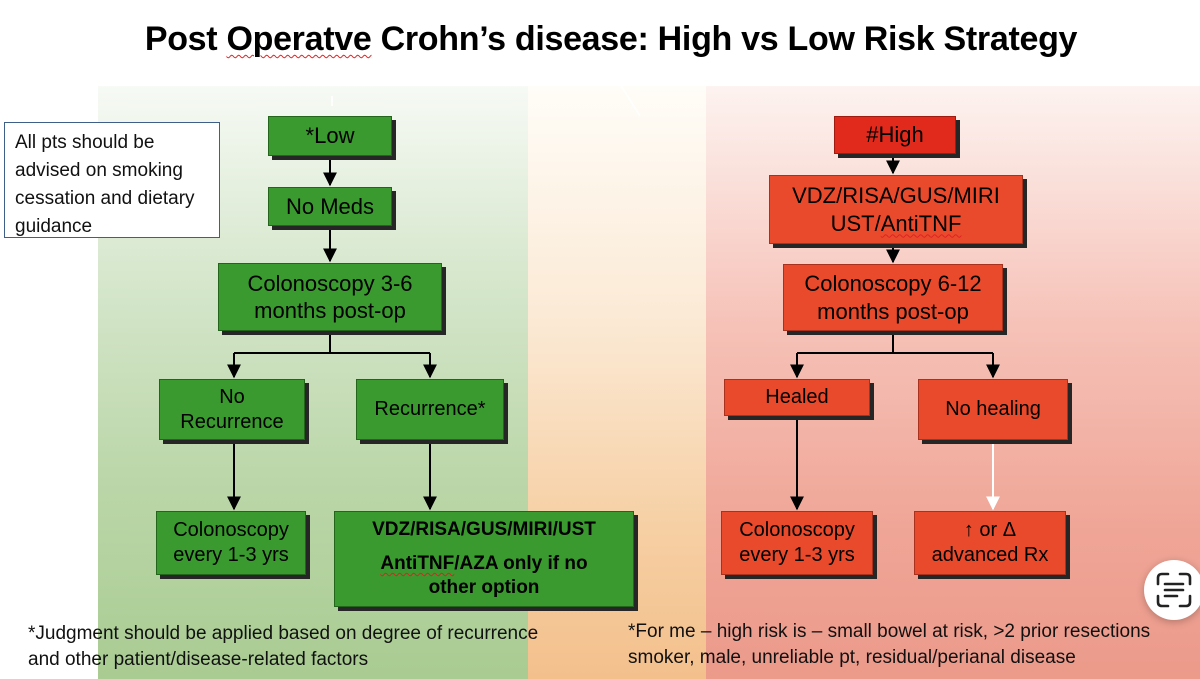  What do you see at coordinates (990, 555) in the screenshot?
I see `advanced-rx-line2: advanced Rx` at bounding box center [990, 555].